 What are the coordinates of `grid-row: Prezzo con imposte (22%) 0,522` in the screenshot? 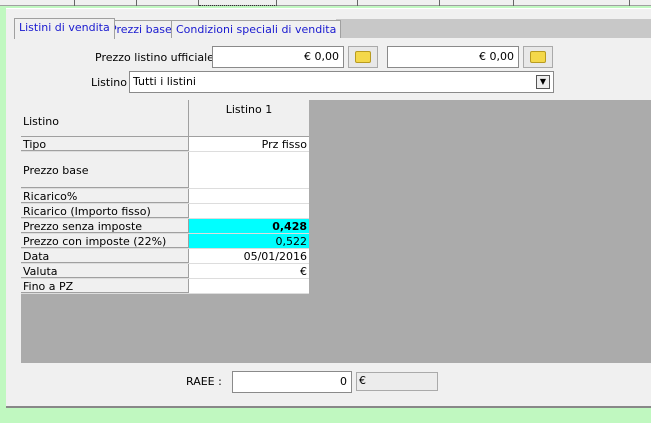 It's located at (165, 241).